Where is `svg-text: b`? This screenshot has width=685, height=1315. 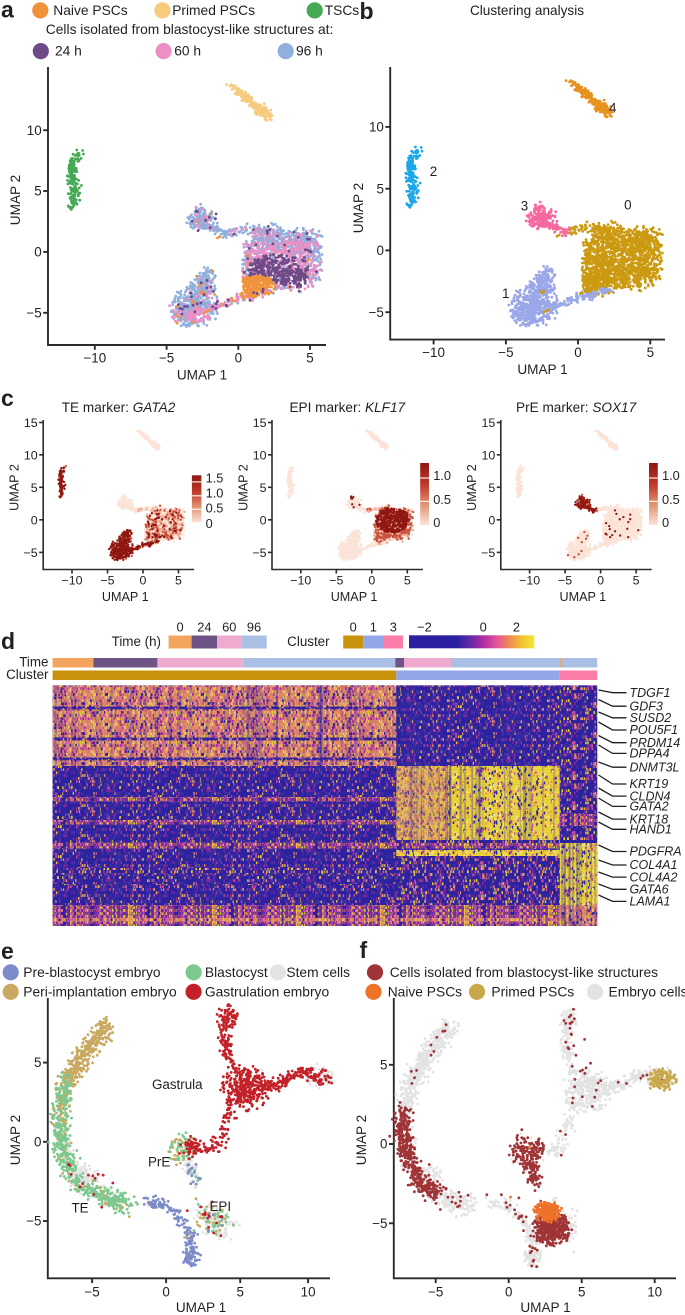 svg-text: b is located at coordinates (367, 12).